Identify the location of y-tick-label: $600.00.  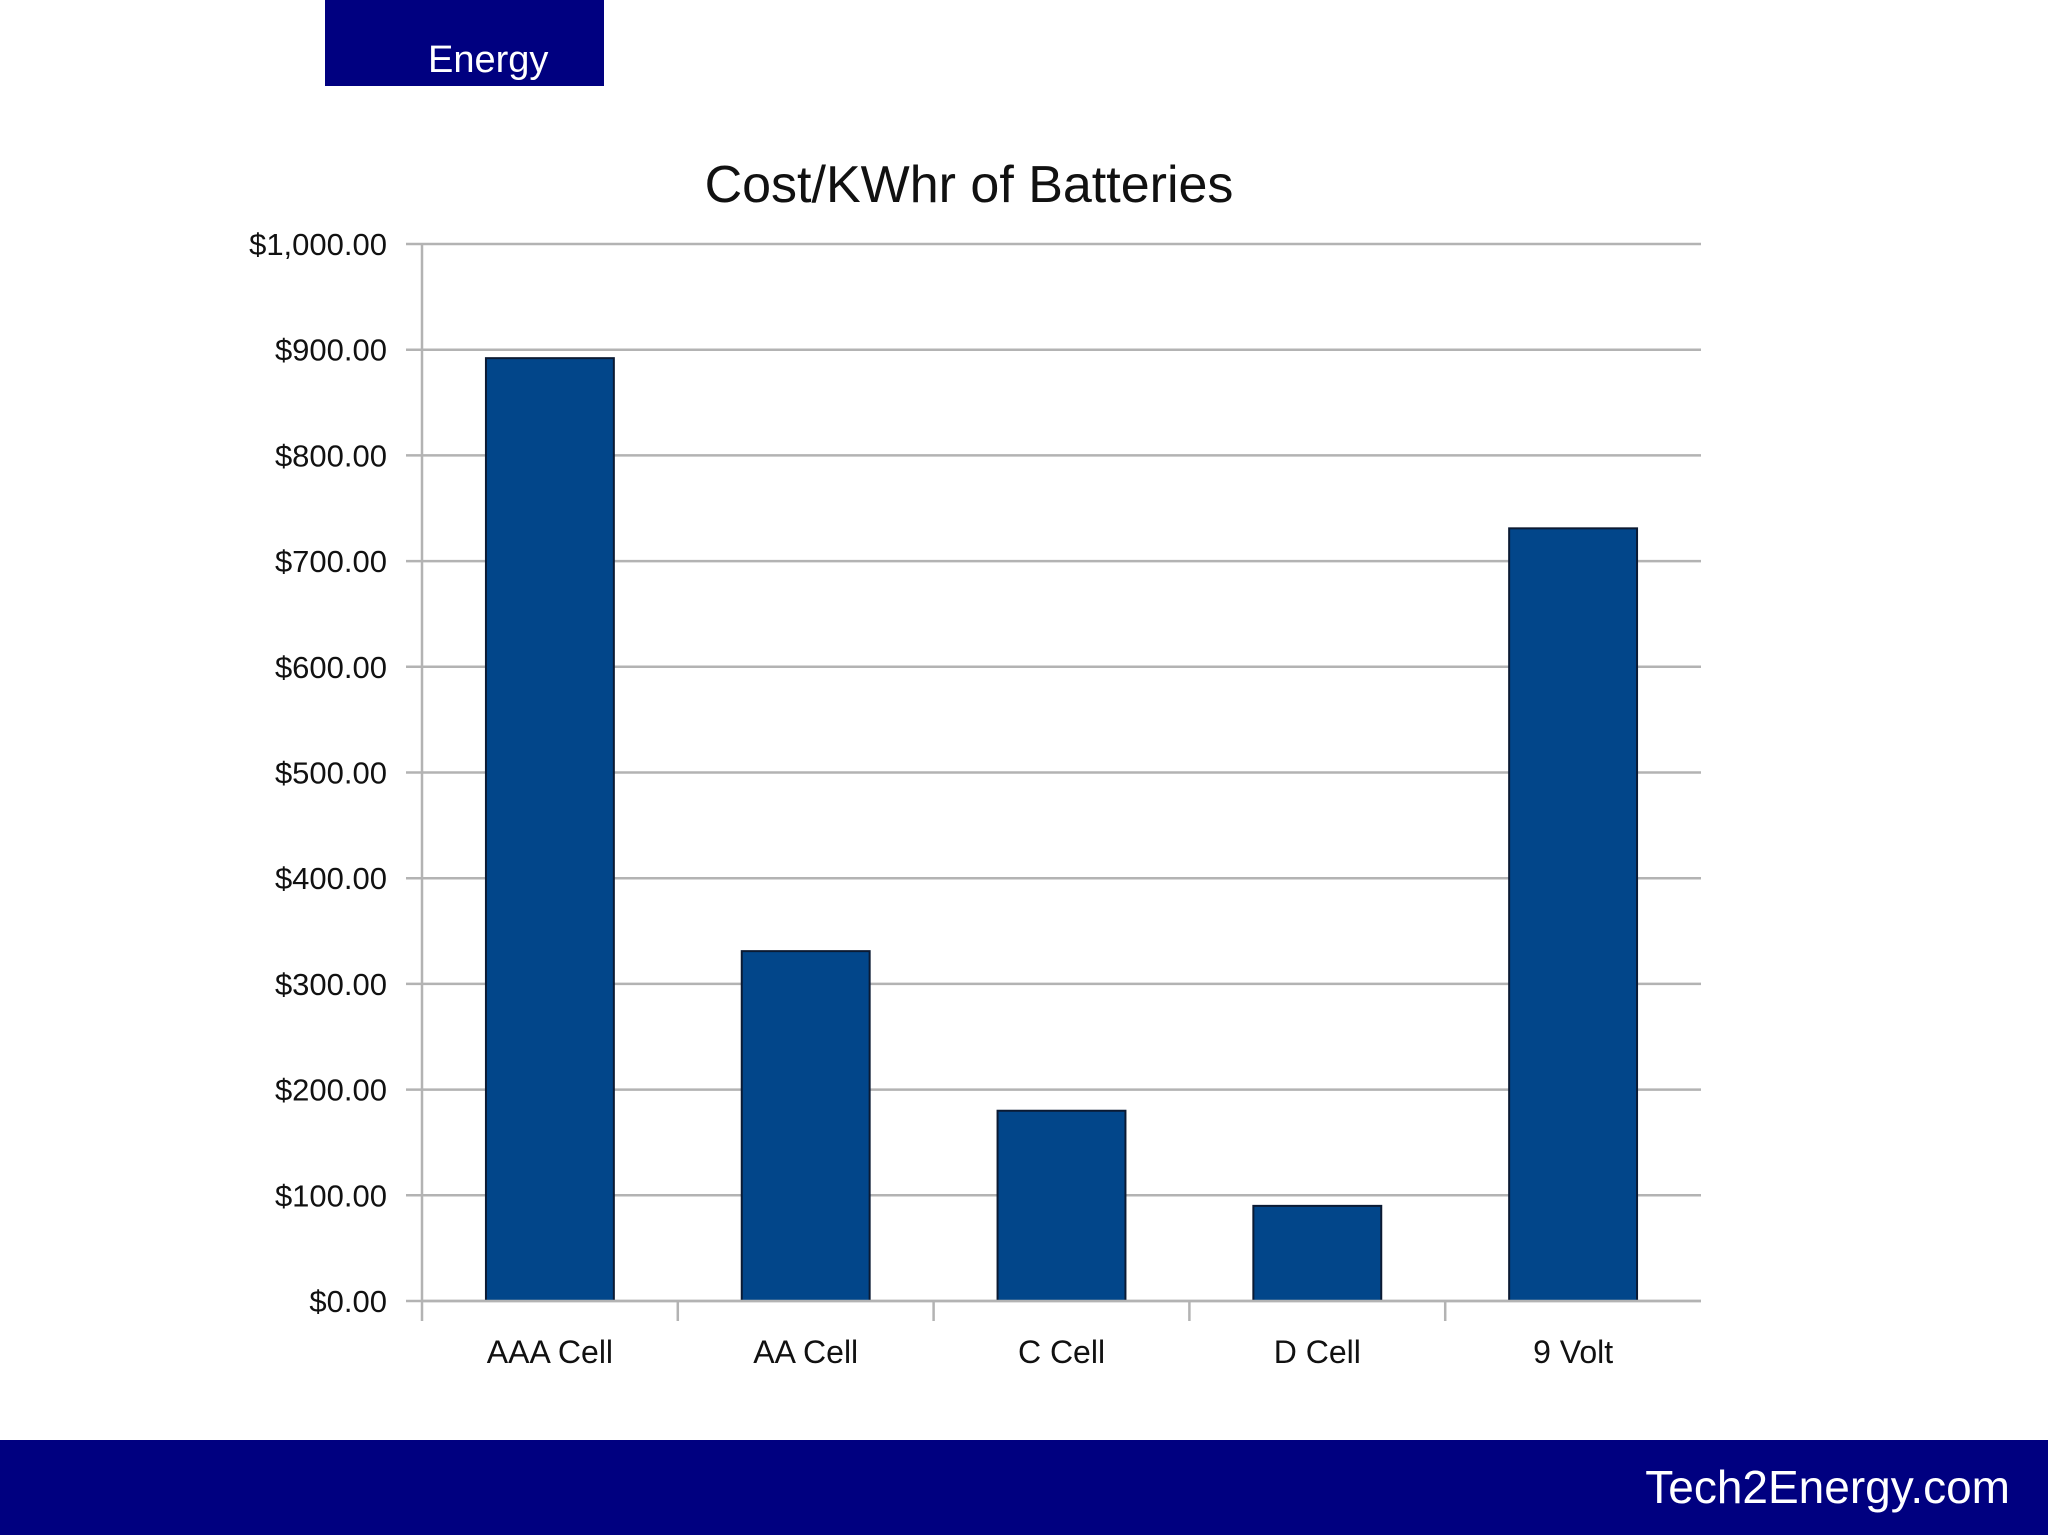
(331, 667).